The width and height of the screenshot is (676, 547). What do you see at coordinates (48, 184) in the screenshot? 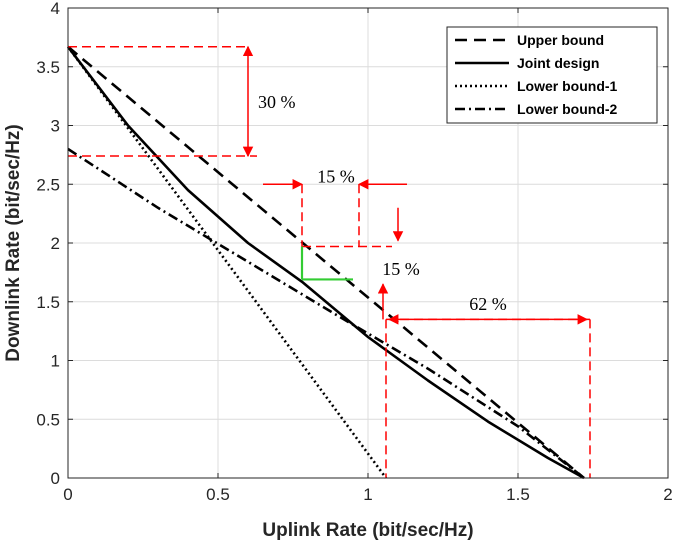
I see `y-tick-label: 2.5` at bounding box center [48, 184].